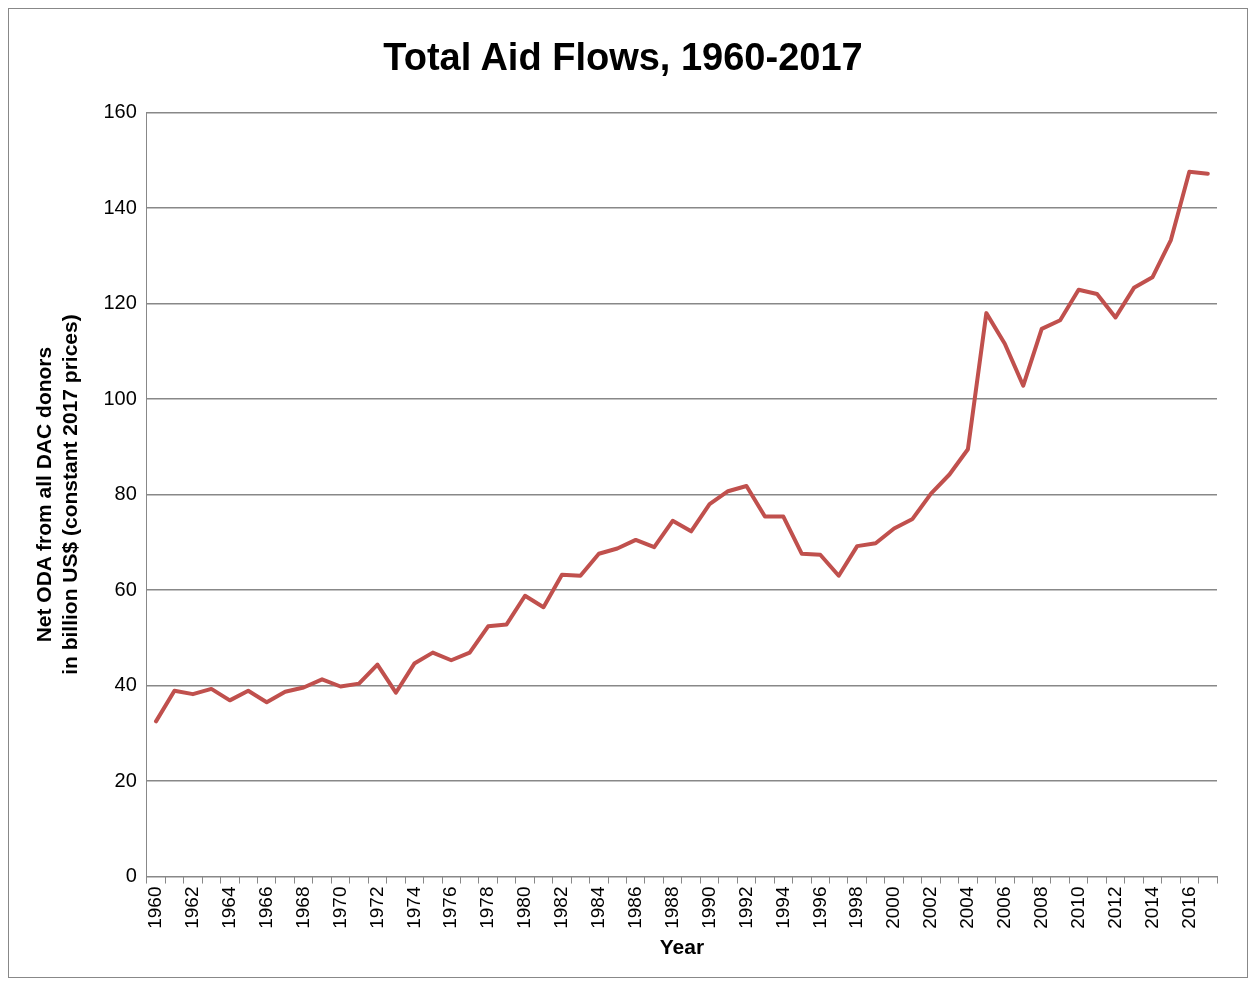 The height and width of the screenshot is (985, 1253). Describe the element at coordinates (1004, 907) in the screenshot. I see `x-tick-label: 2006` at that location.